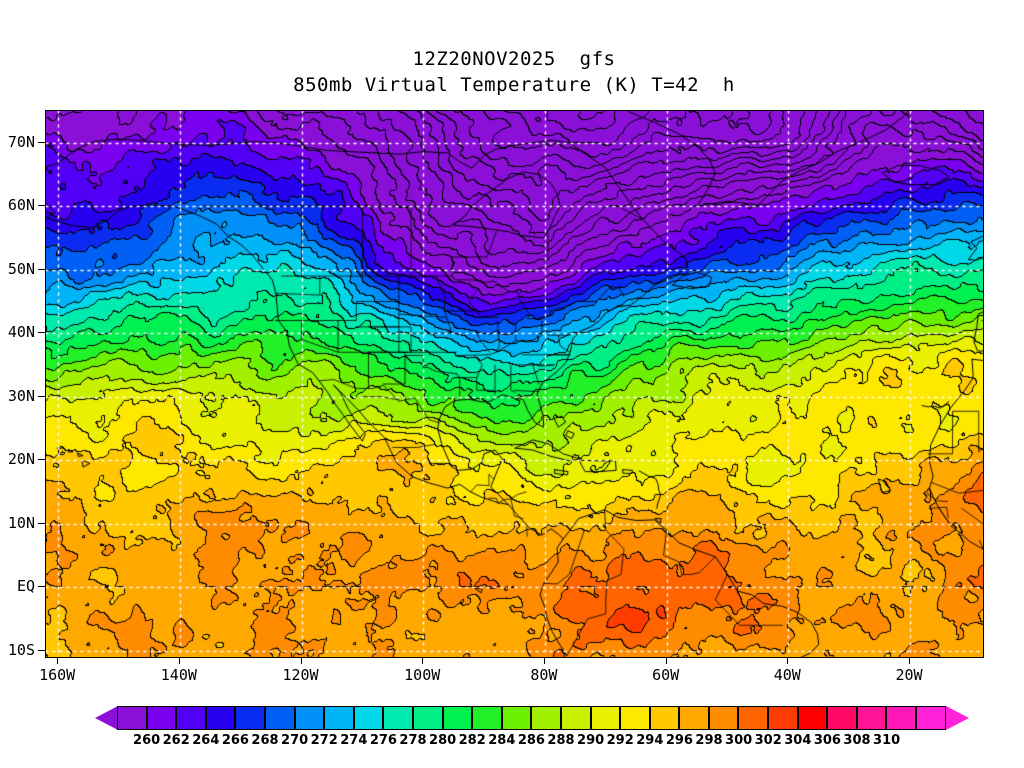 Image resolution: width=1024 pixels, height=768 pixels. What do you see at coordinates (650, 740) in the screenshot?
I see `colorbar-tick-label: 294` at bounding box center [650, 740].